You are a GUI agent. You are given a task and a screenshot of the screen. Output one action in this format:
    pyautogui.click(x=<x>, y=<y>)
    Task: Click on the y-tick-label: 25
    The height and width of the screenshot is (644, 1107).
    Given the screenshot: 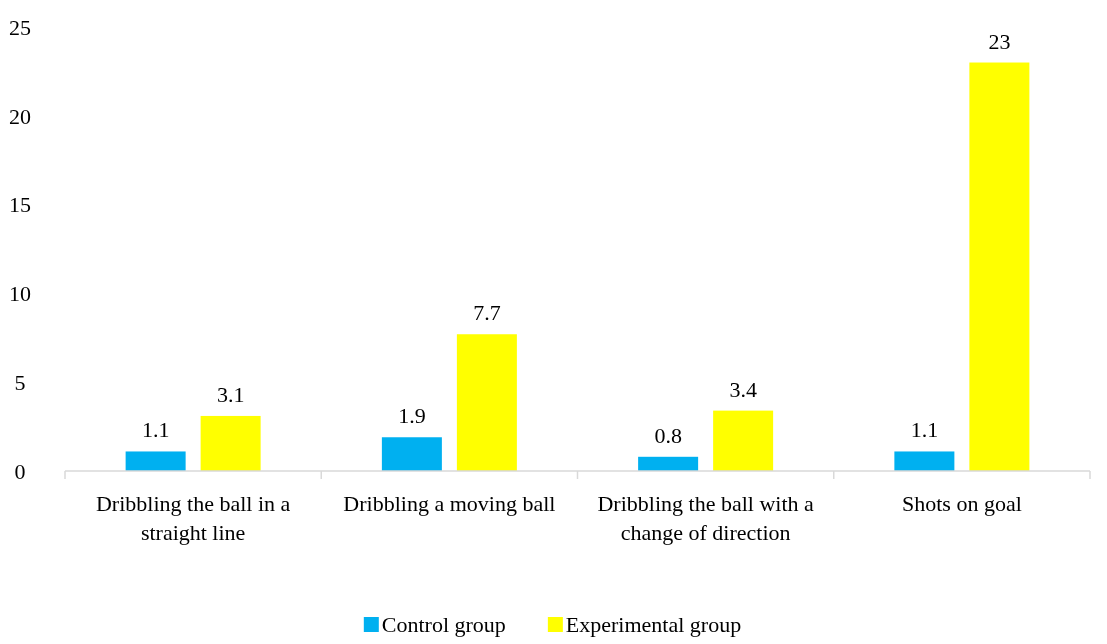 What is the action you would take?
    pyautogui.click(x=20, y=27)
    